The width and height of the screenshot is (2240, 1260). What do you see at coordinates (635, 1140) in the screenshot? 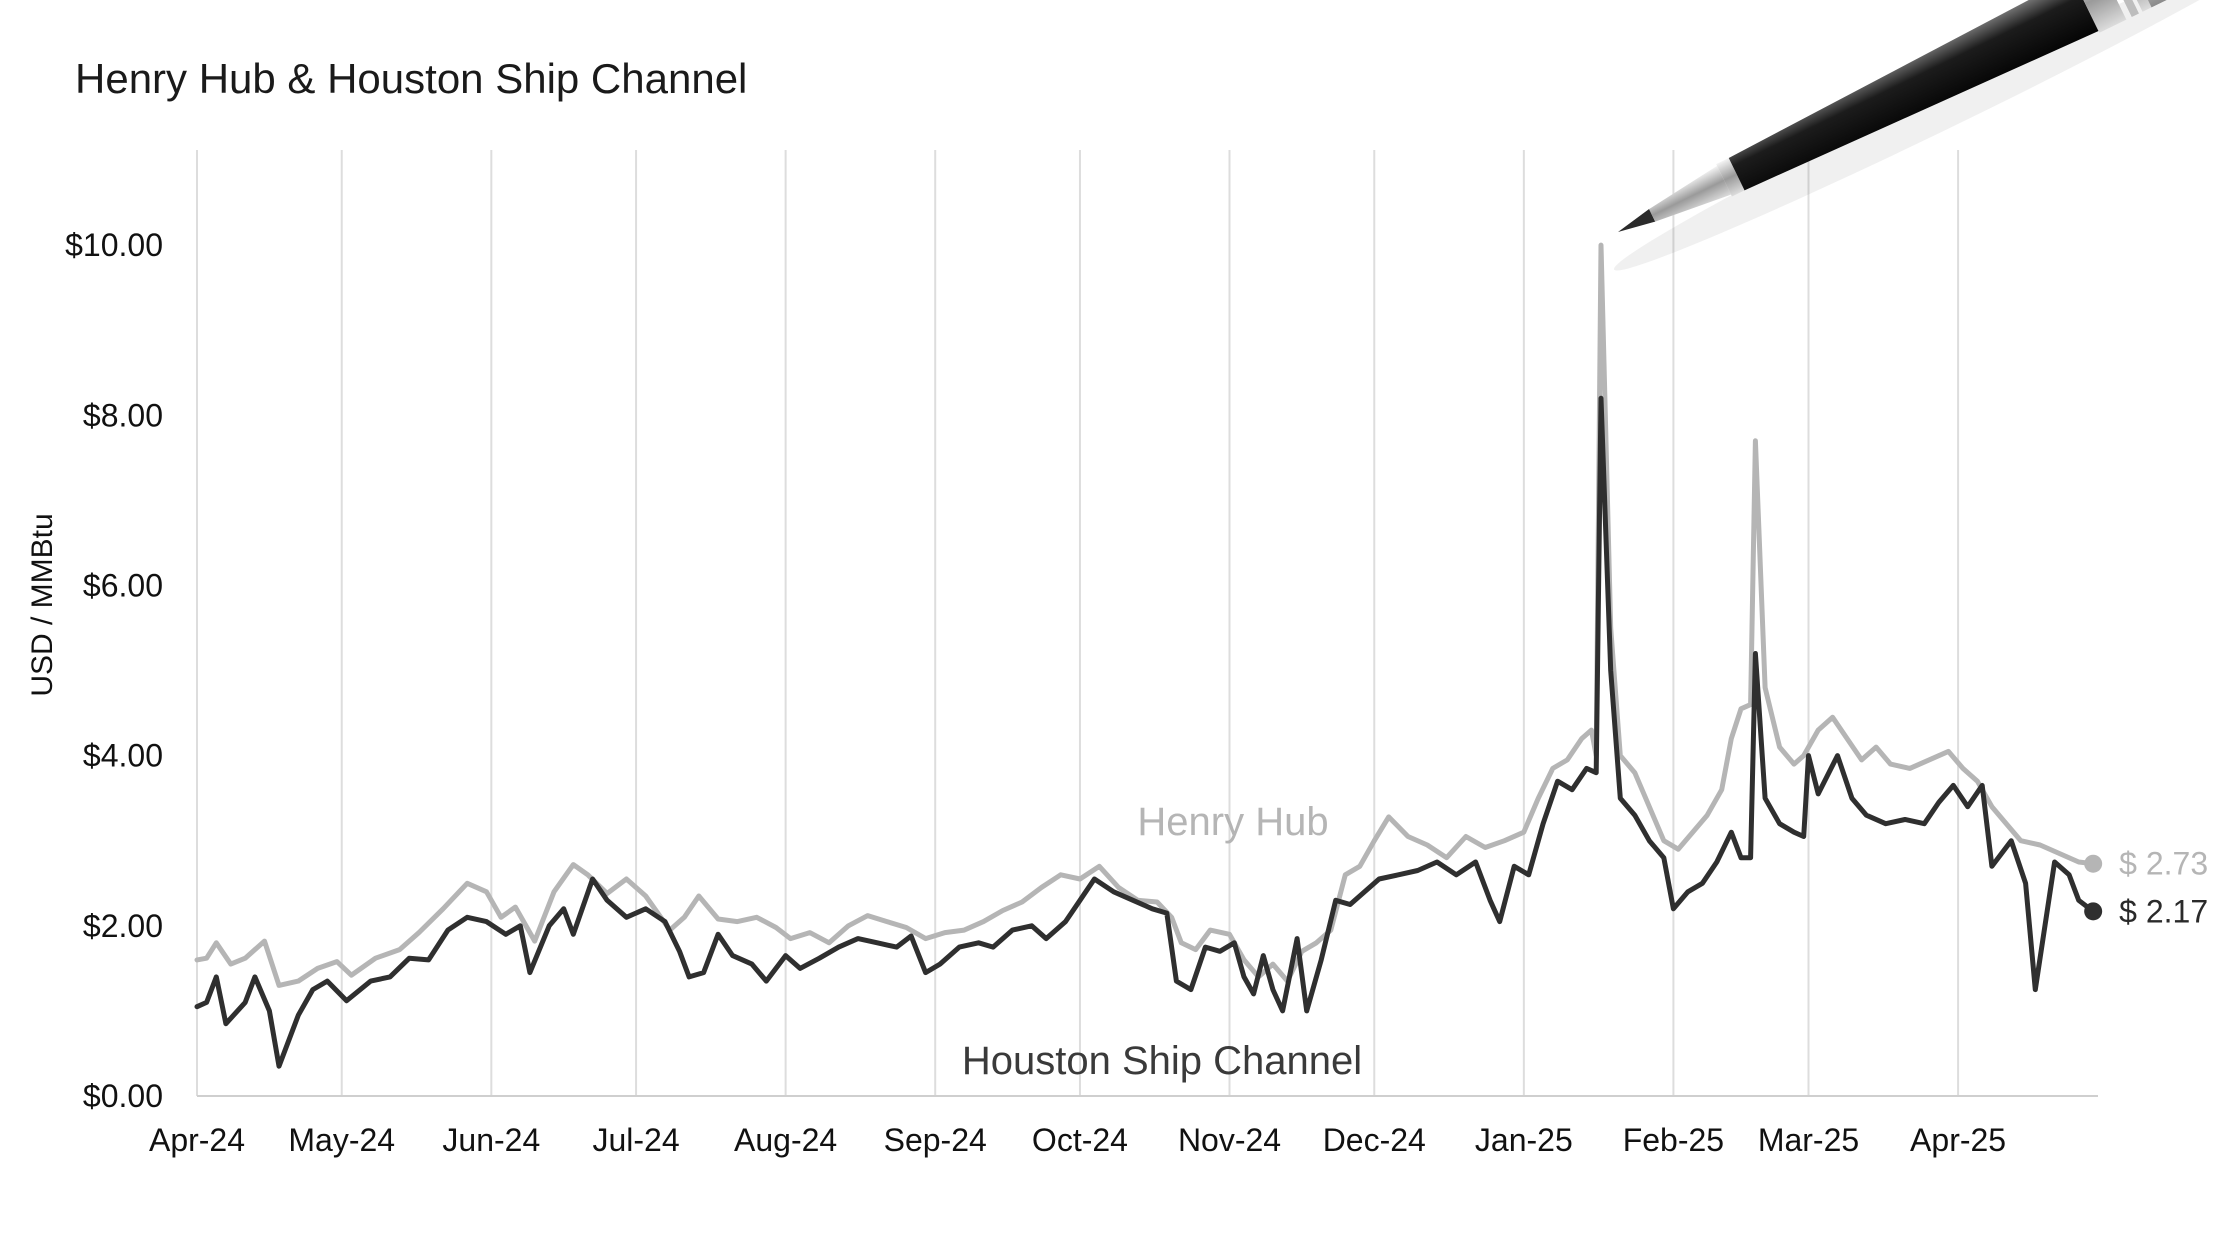
I see `x-tick-label: Jul-24` at bounding box center [635, 1140].